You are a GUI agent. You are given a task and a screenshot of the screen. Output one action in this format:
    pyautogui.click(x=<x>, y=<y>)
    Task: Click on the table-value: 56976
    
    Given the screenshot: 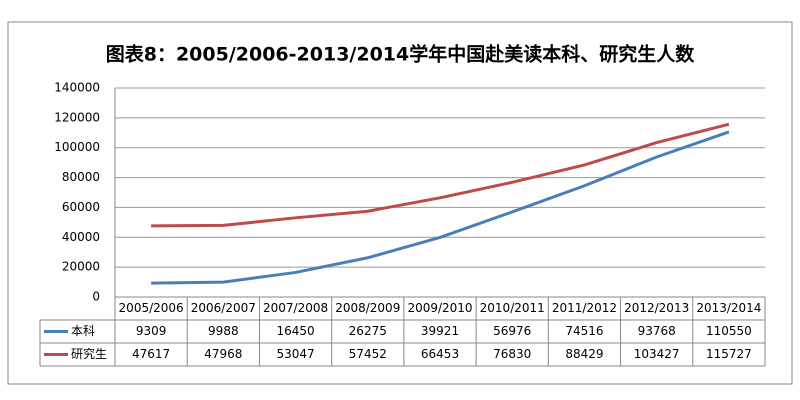 What is the action you would take?
    pyautogui.click(x=512, y=331)
    